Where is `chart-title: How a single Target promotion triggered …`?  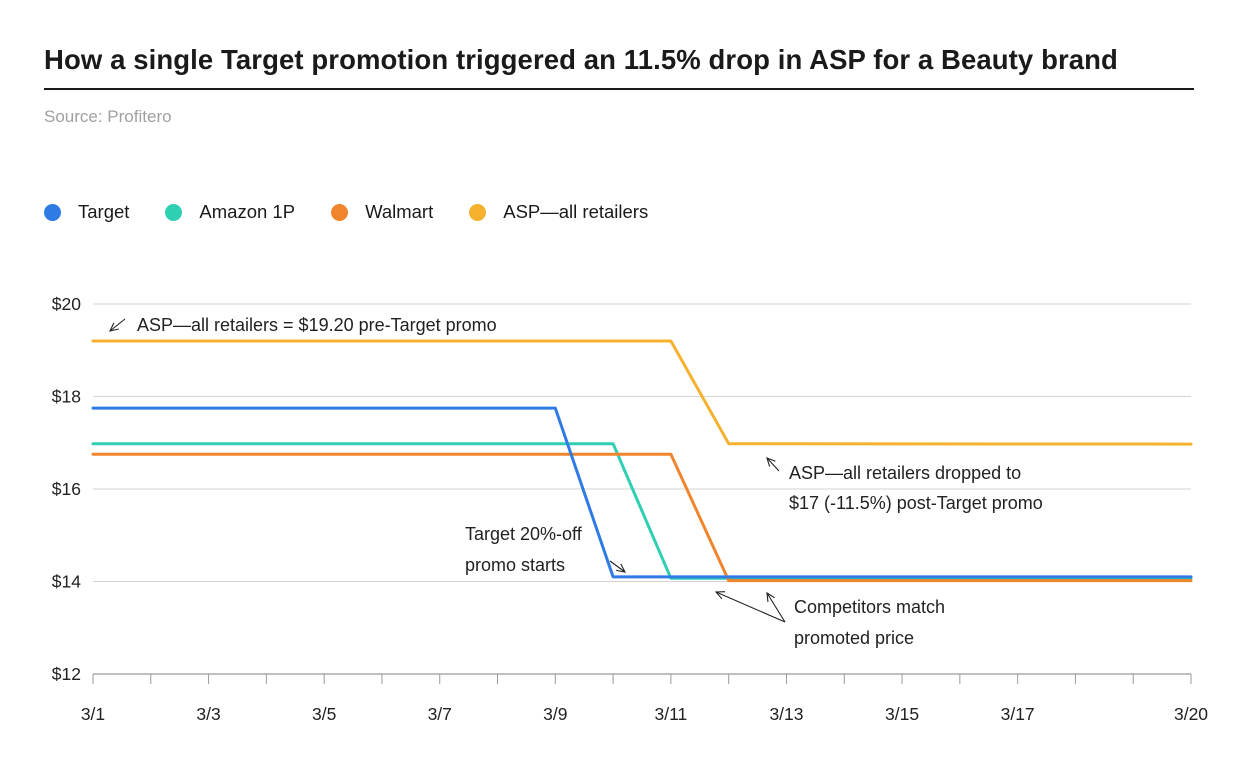 chart-title: How a single Target promotion triggered … is located at coordinates (581, 59).